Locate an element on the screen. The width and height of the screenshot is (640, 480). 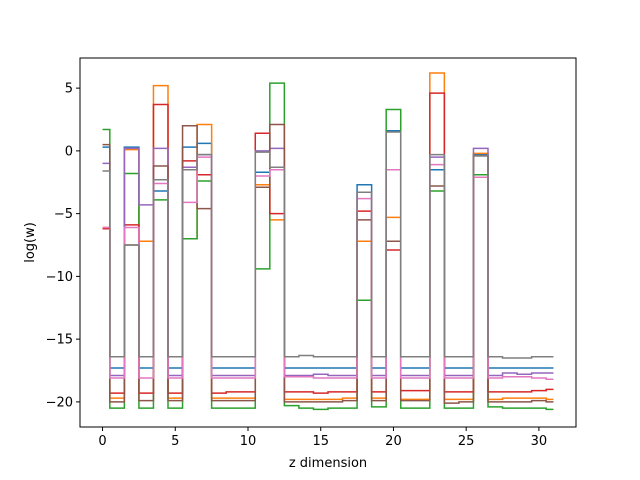
x-tick-label: 25 is located at coordinates (466, 441).